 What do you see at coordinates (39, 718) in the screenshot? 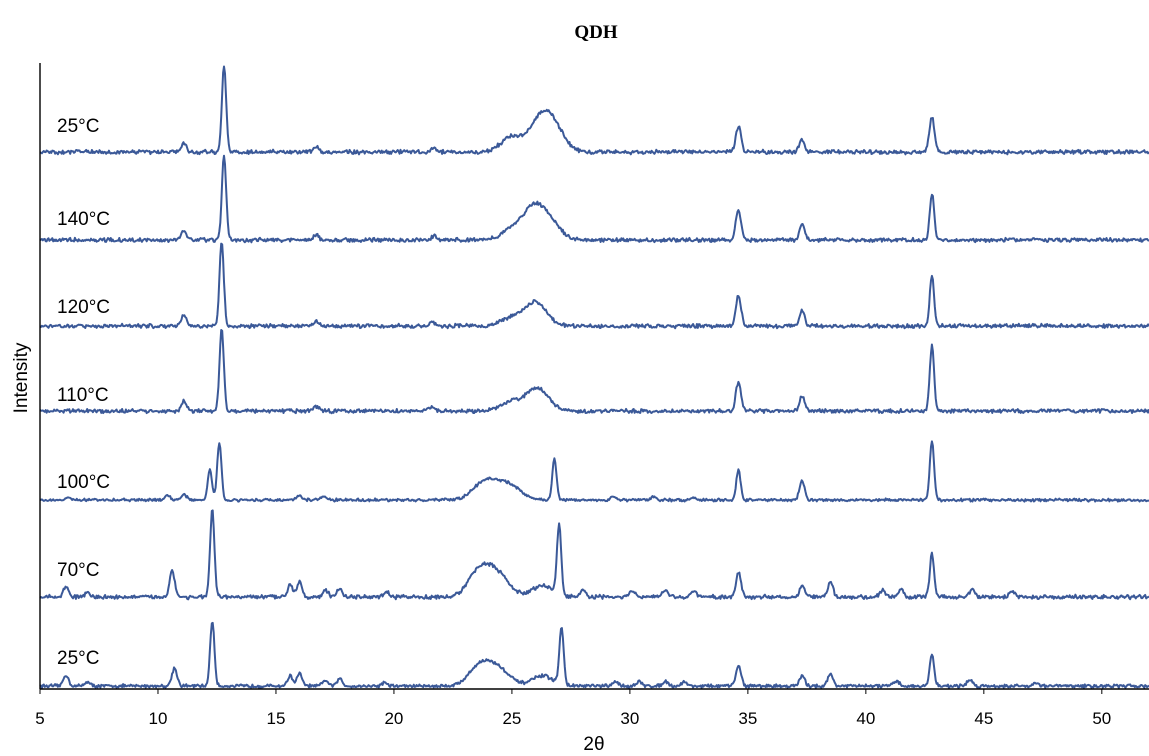
I see `x-tick-label: 5` at bounding box center [39, 718].